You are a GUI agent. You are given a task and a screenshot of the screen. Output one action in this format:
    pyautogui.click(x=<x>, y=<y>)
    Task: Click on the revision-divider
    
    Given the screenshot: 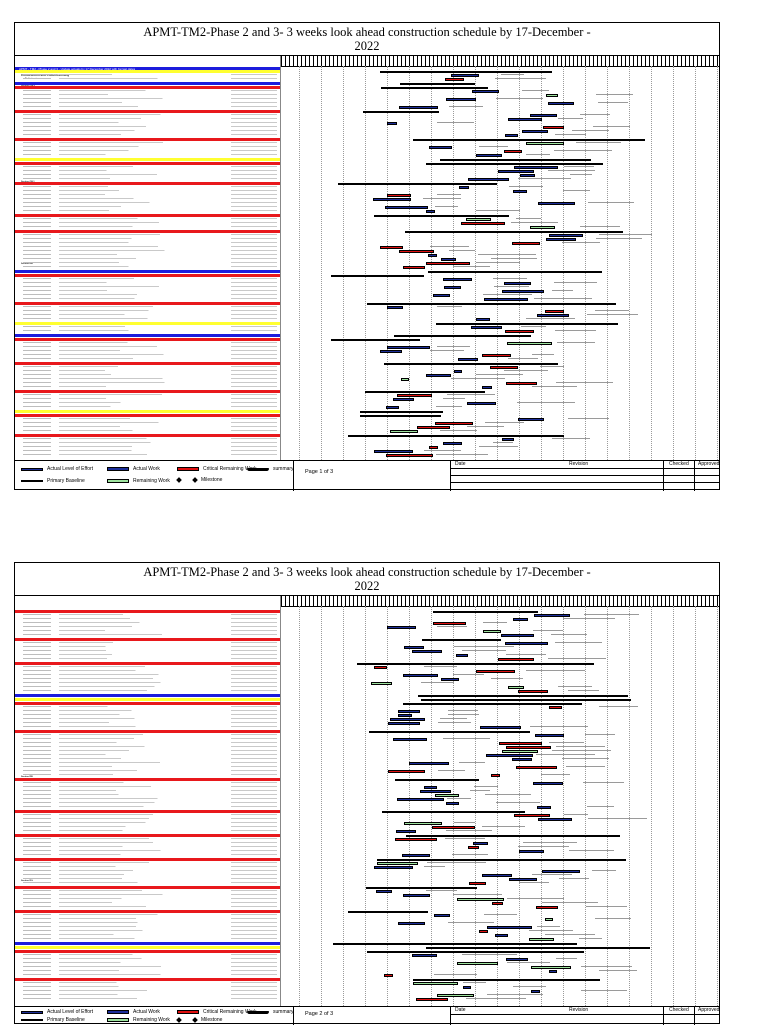 What is the action you would take?
    pyautogui.click(x=694, y=476)
    